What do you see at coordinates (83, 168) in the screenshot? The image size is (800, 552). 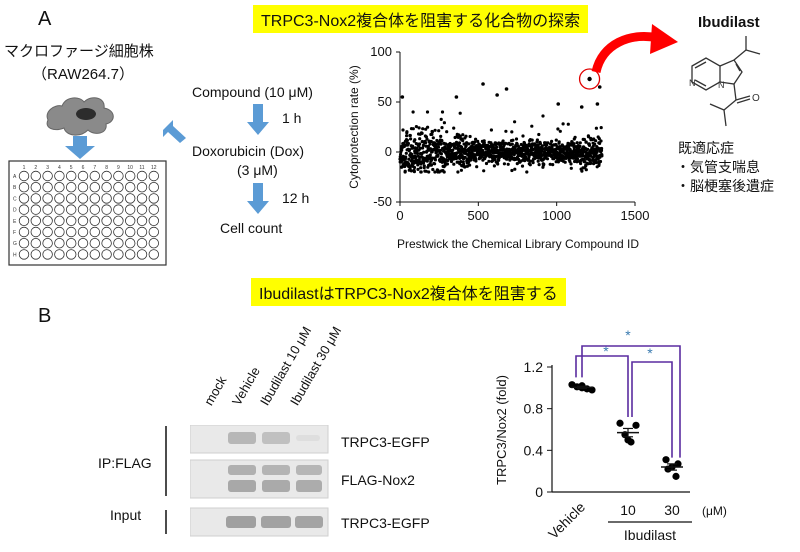 I see `plate-col-label: 6` at bounding box center [83, 168].